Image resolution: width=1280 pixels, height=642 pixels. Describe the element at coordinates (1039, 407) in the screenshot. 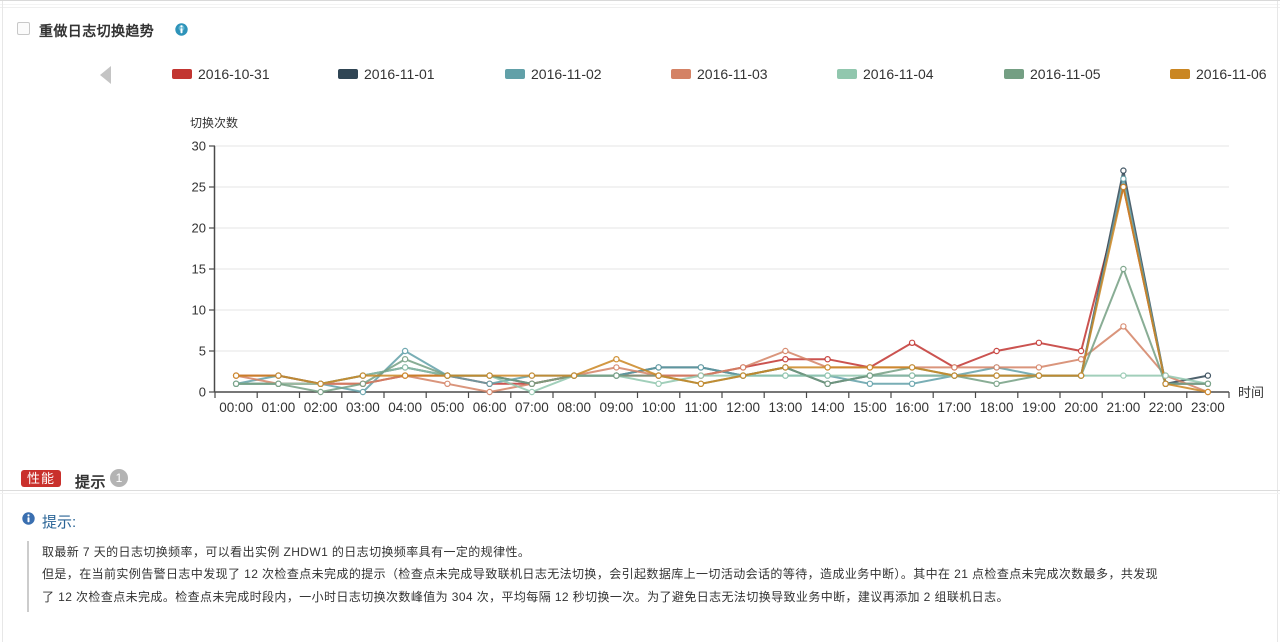

I see `svg-text: 19:00` at that location.